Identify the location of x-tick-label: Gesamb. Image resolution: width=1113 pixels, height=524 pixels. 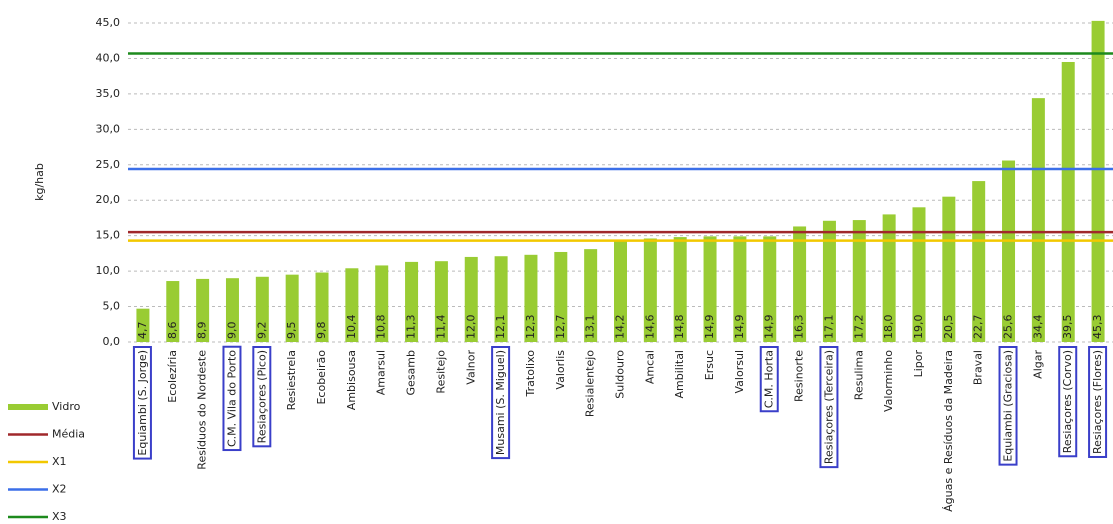
(411, 372).